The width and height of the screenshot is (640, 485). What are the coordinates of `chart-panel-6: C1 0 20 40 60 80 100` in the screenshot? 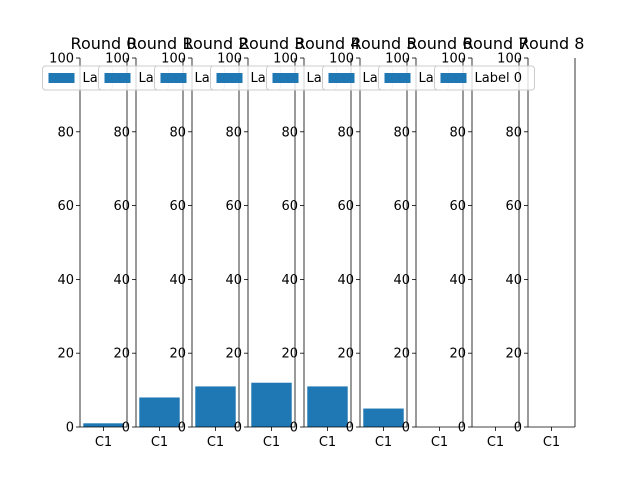 It's located at (424, 251).